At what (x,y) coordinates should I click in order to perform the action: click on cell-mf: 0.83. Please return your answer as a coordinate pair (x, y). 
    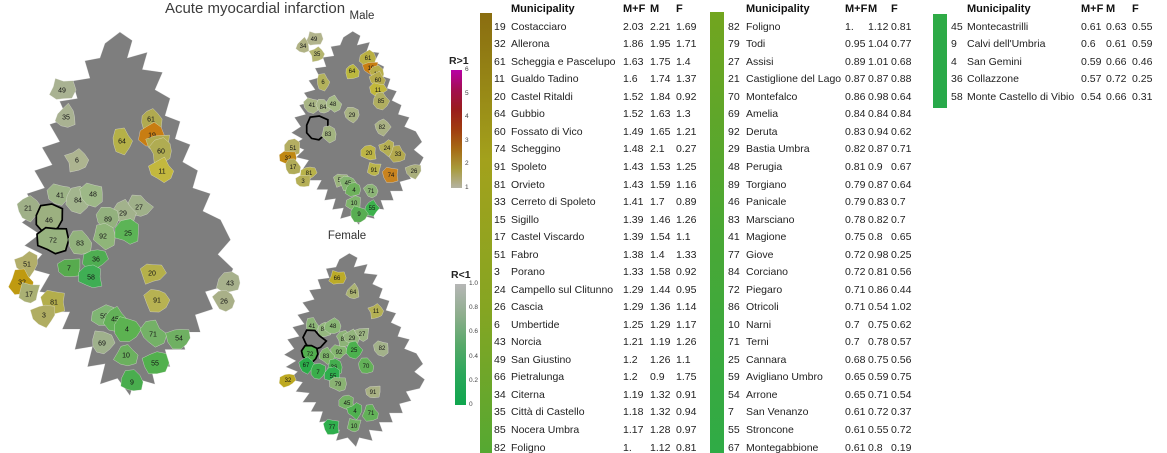
    Looking at the image, I should click on (855, 131).